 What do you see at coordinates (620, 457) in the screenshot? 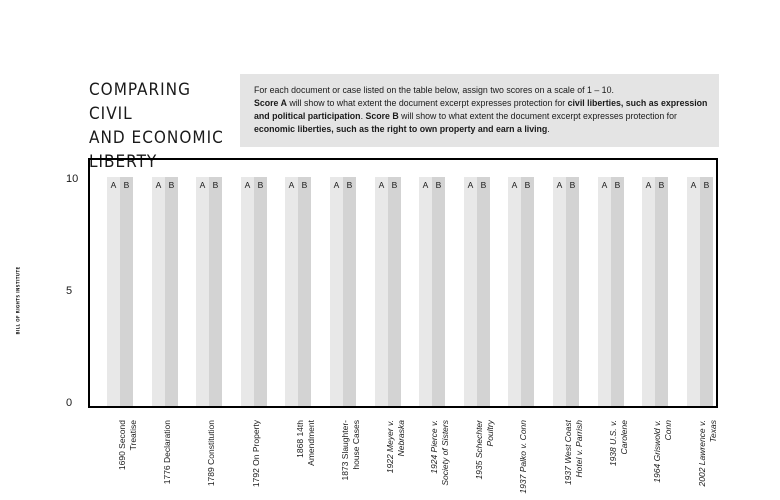
I see `document-label: 1938 U.S. v. Carolene` at bounding box center [620, 457].